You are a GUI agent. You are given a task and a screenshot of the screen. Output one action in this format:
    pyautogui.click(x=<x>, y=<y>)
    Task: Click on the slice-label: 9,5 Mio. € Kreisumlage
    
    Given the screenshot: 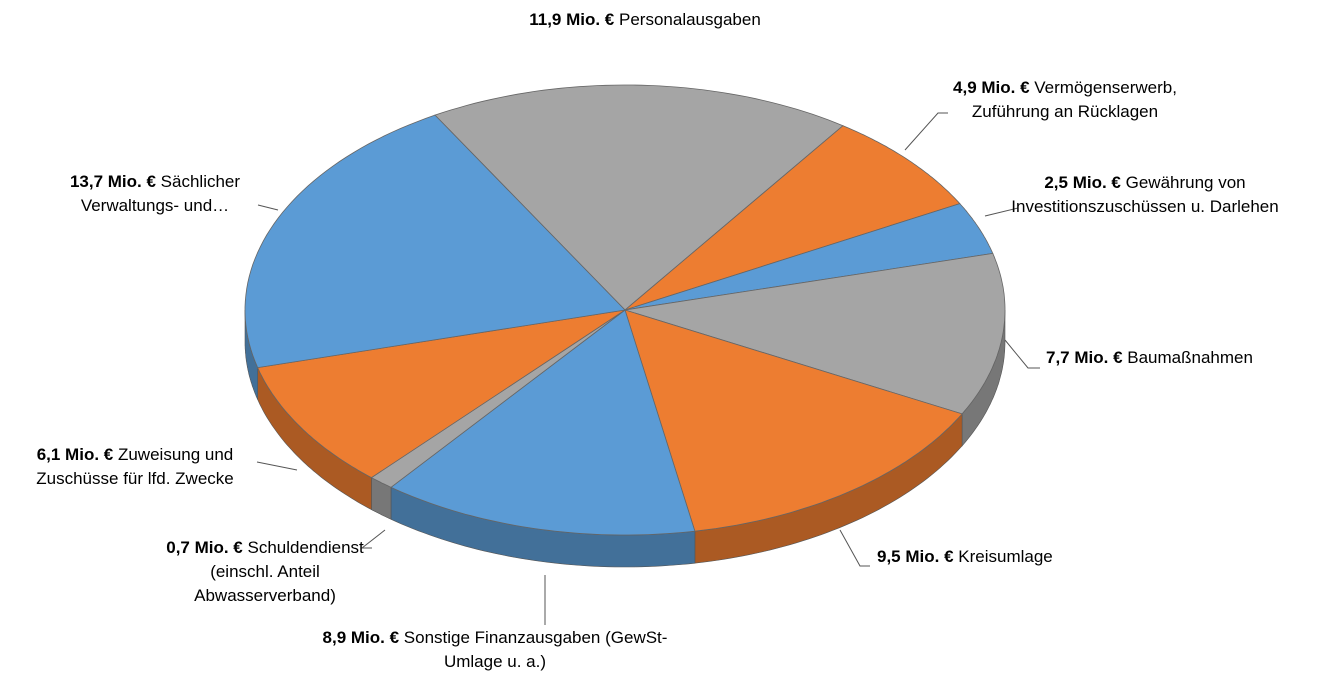 What is the action you would take?
    pyautogui.click(x=997, y=557)
    